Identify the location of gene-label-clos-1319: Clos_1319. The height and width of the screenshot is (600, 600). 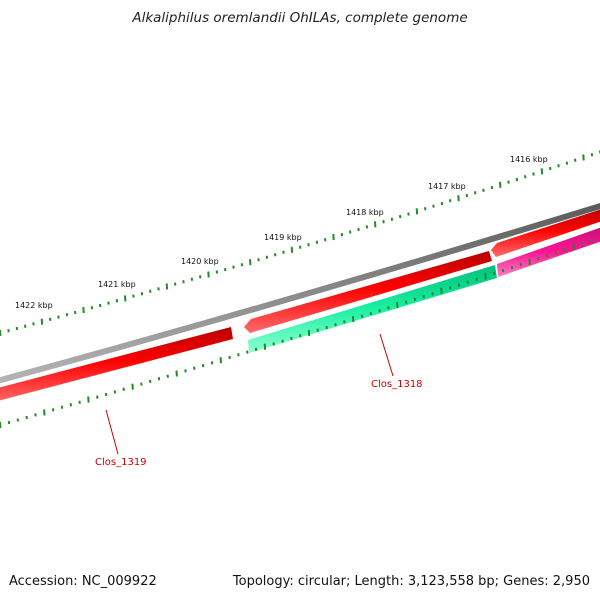
(121, 462).